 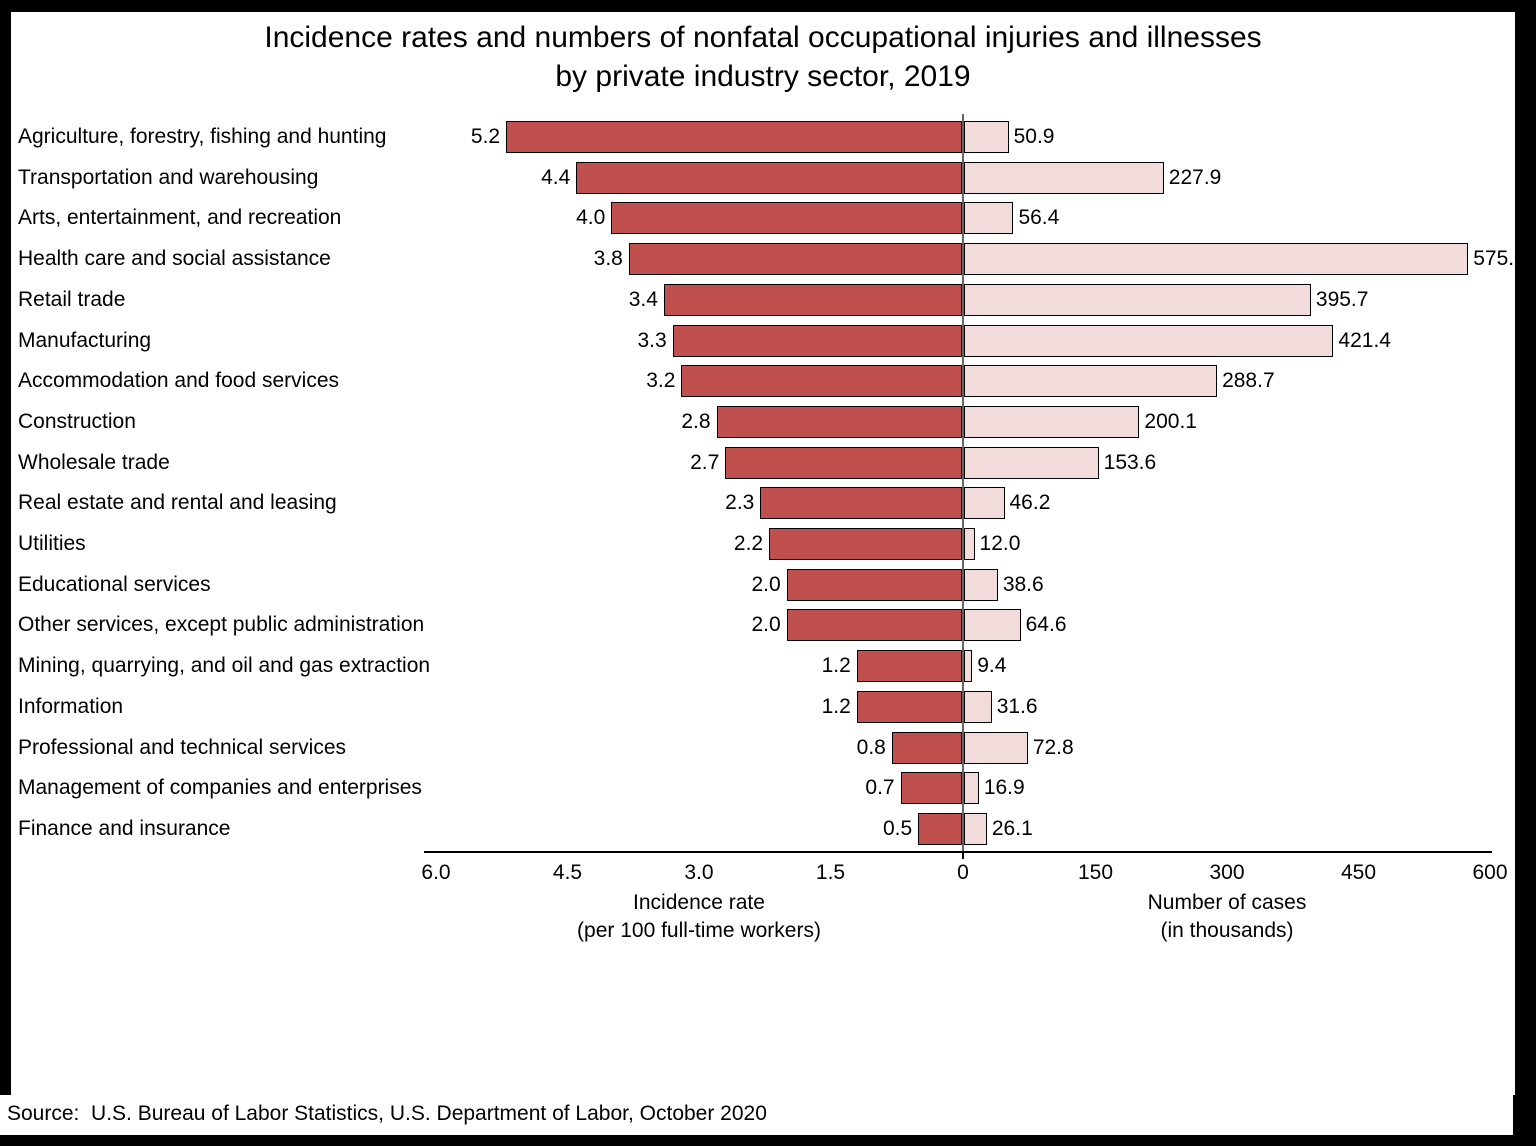 What do you see at coordinates (182, 747) in the screenshot?
I see `category-label: Professional and technical services` at bounding box center [182, 747].